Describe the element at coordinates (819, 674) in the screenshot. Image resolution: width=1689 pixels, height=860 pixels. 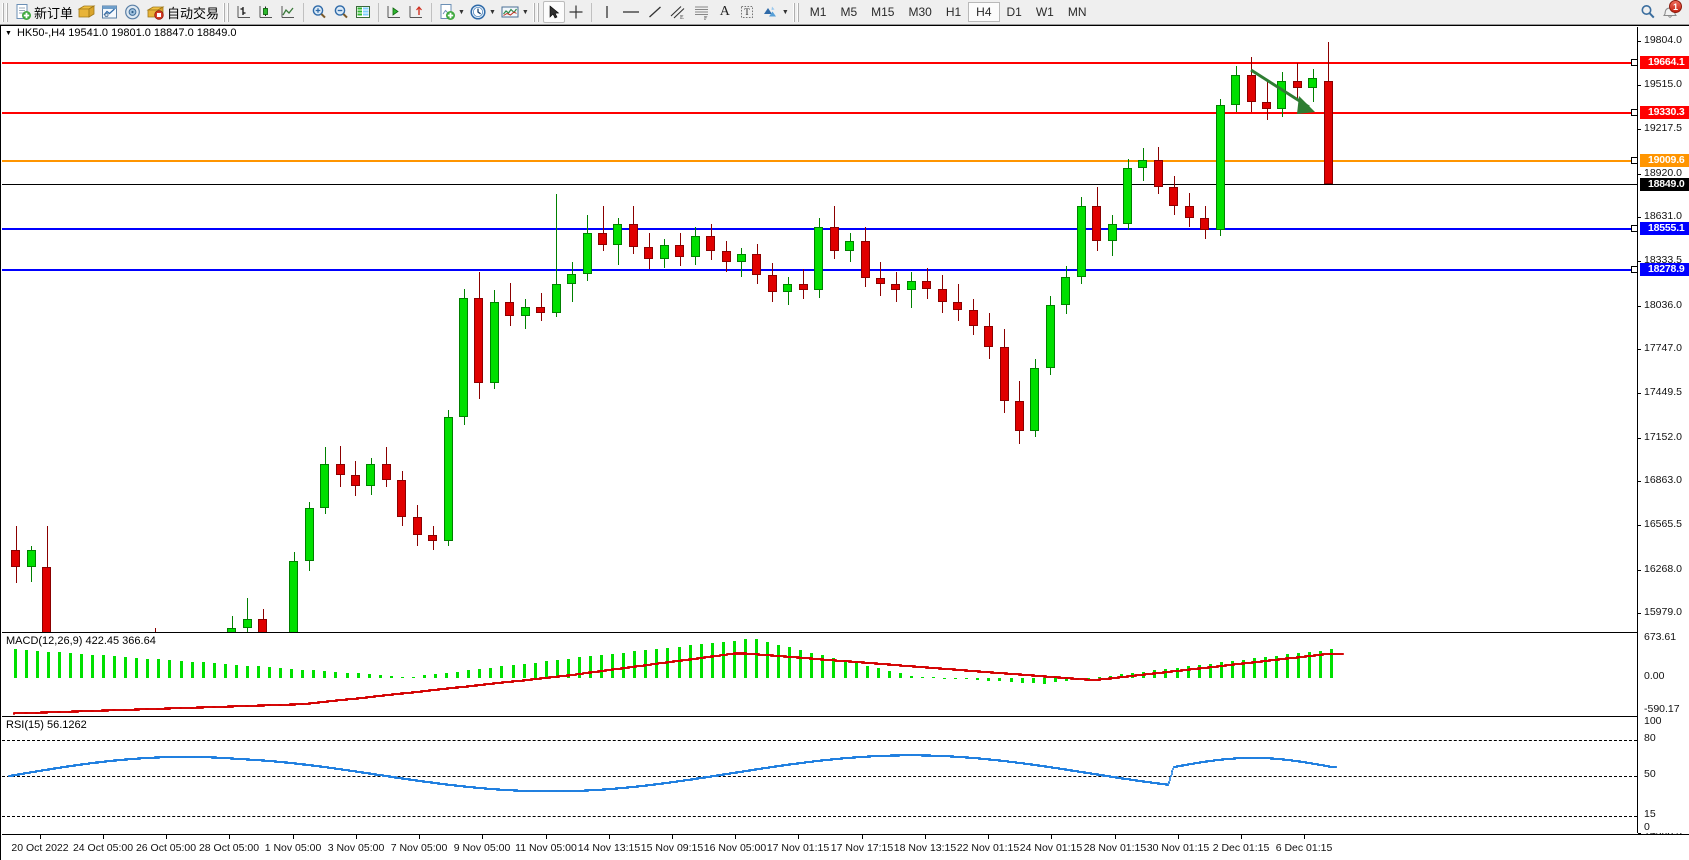
I see `macd-subwindow: MACD(12,26,9) 422.45 366.64` at that location.